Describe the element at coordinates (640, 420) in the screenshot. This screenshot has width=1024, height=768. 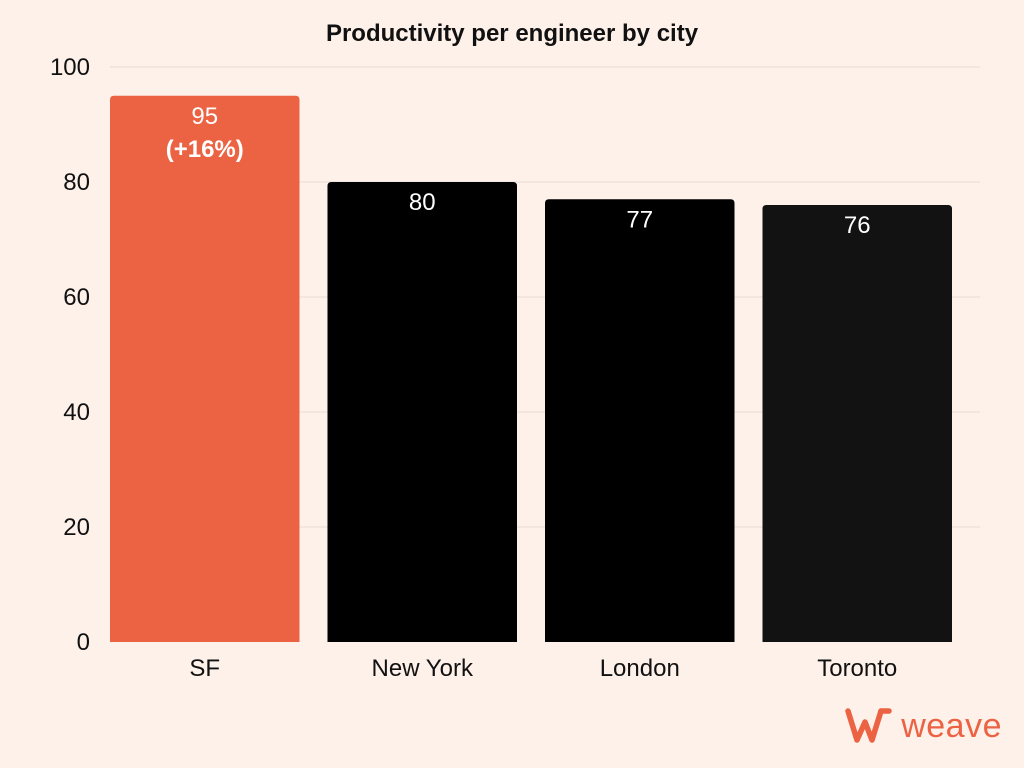
I see `bar-london` at that location.